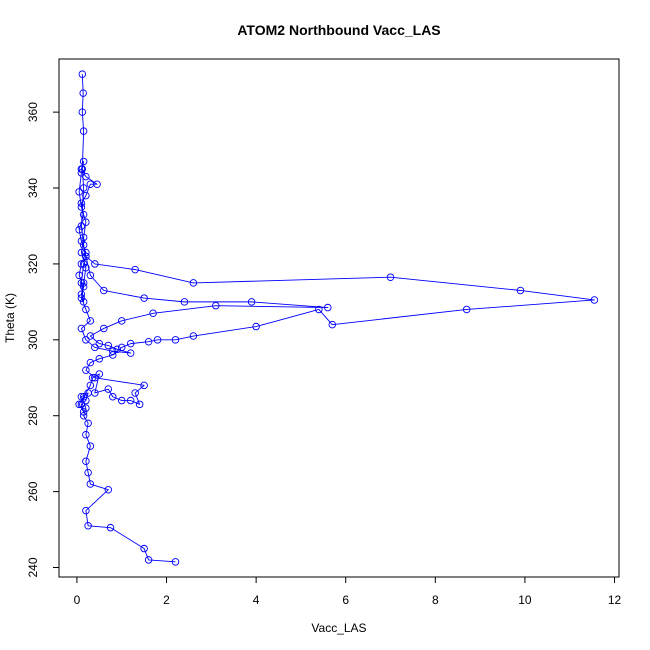 This screenshot has height=650, width=650. What do you see at coordinates (338, 628) in the screenshot?
I see `x-axis-label: Vacc_LAS` at bounding box center [338, 628].